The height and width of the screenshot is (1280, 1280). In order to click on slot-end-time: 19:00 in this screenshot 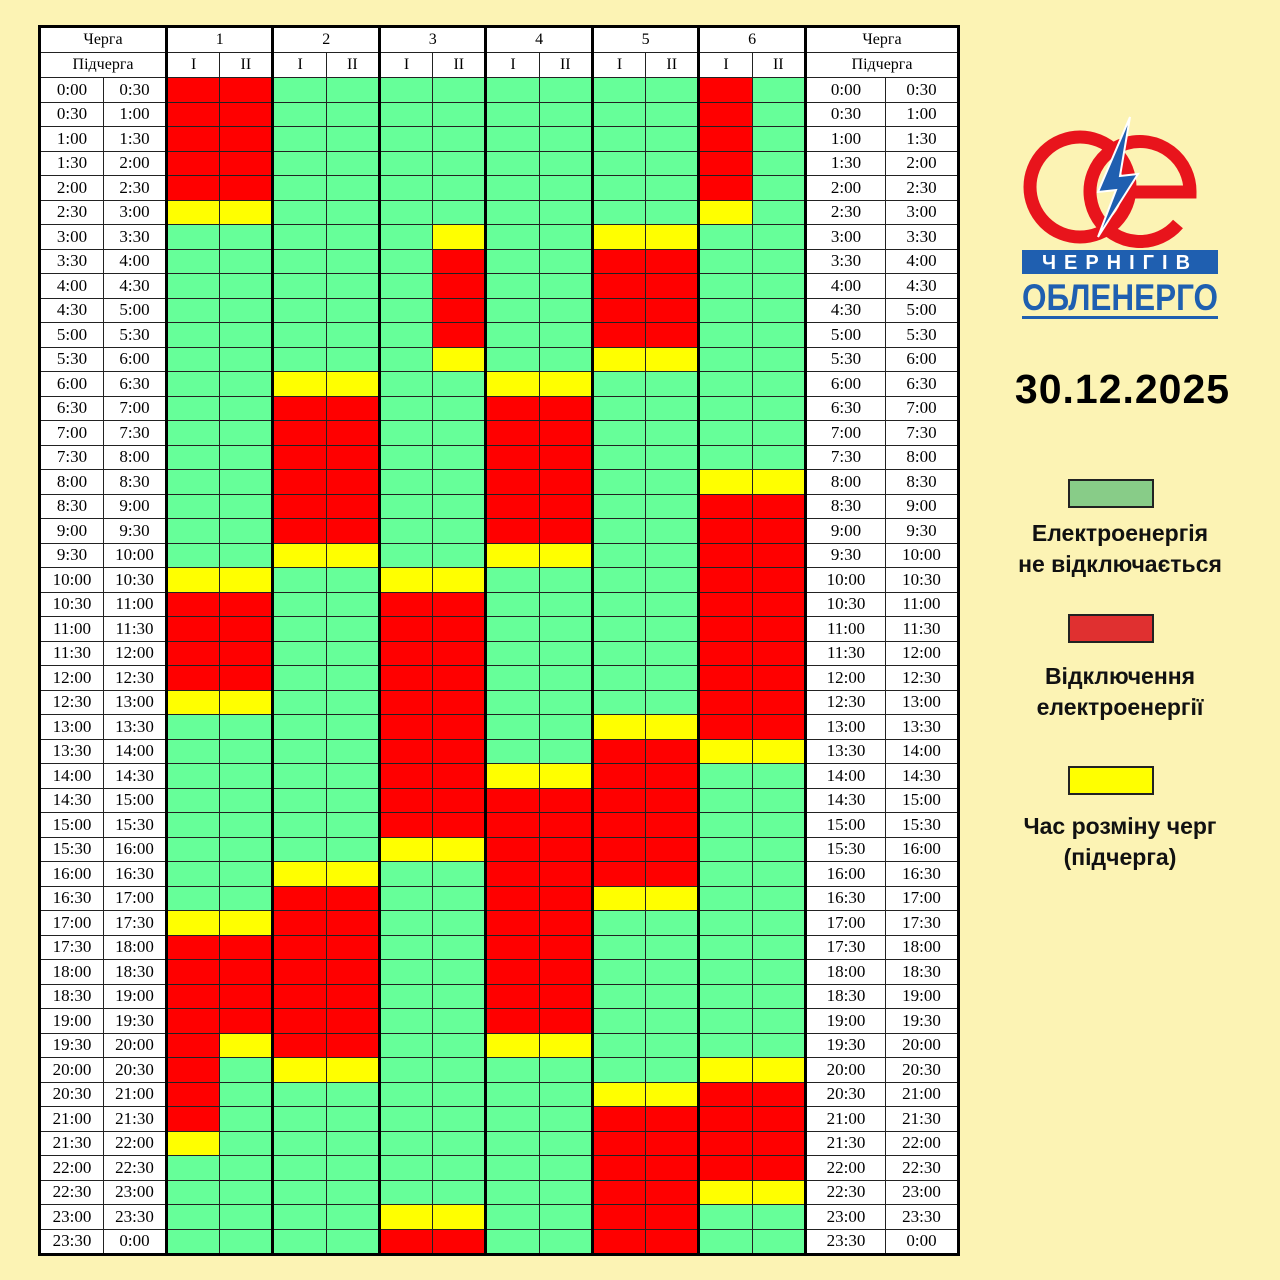, I will do `click(135, 996)`.